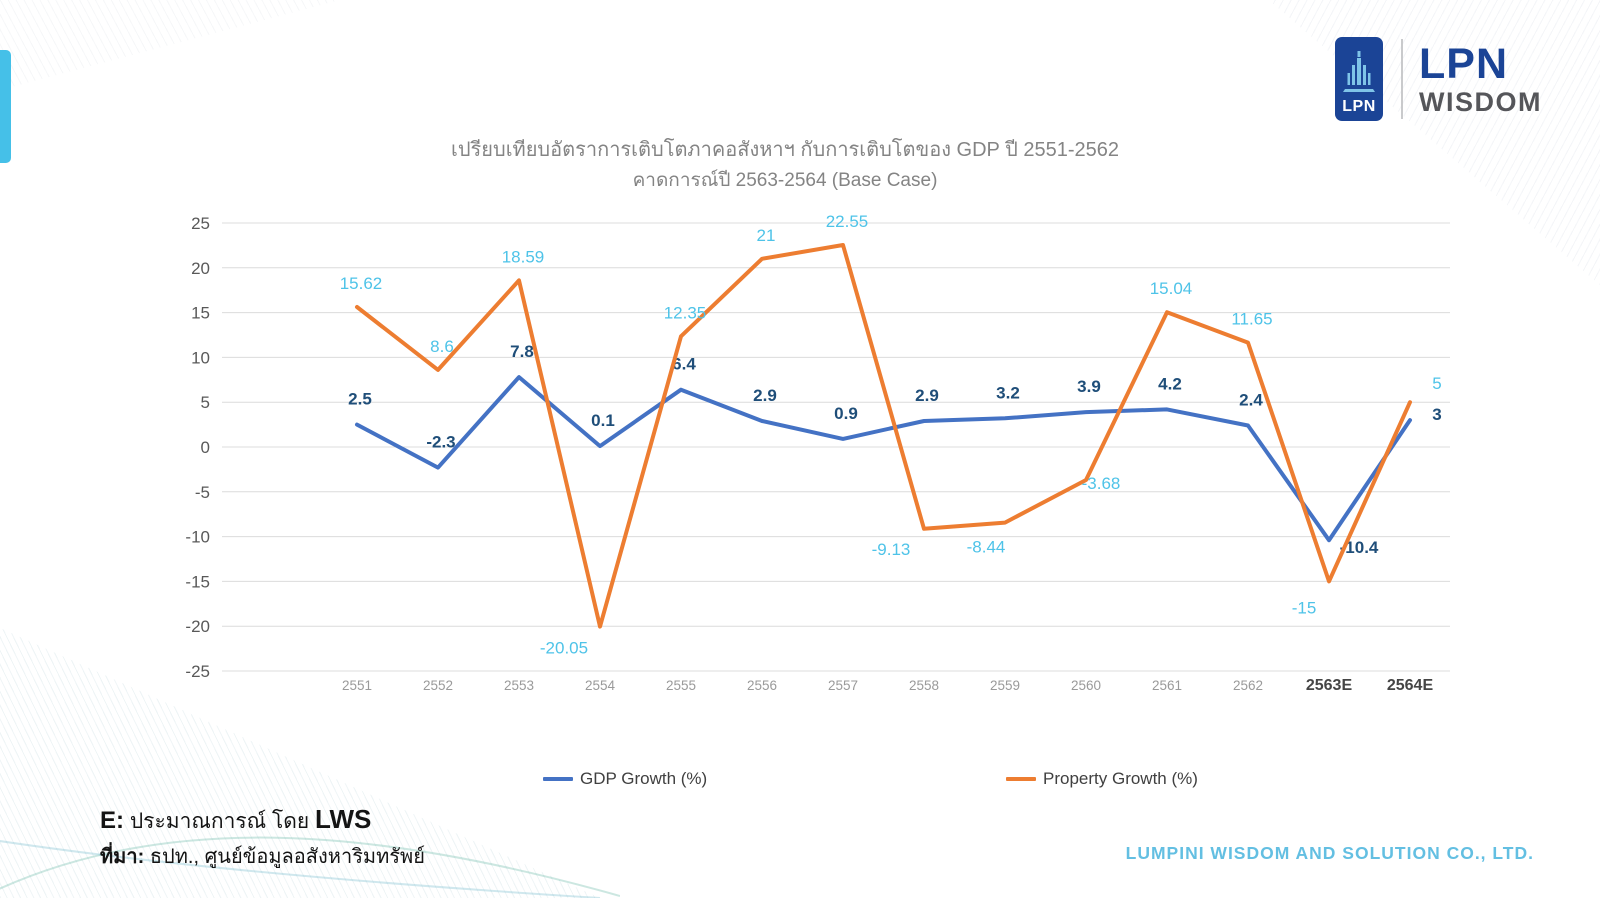 Image resolution: width=1600 pixels, height=898 pixels. What do you see at coordinates (1436, 414) in the screenshot?
I see `data-label: 3` at bounding box center [1436, 414].